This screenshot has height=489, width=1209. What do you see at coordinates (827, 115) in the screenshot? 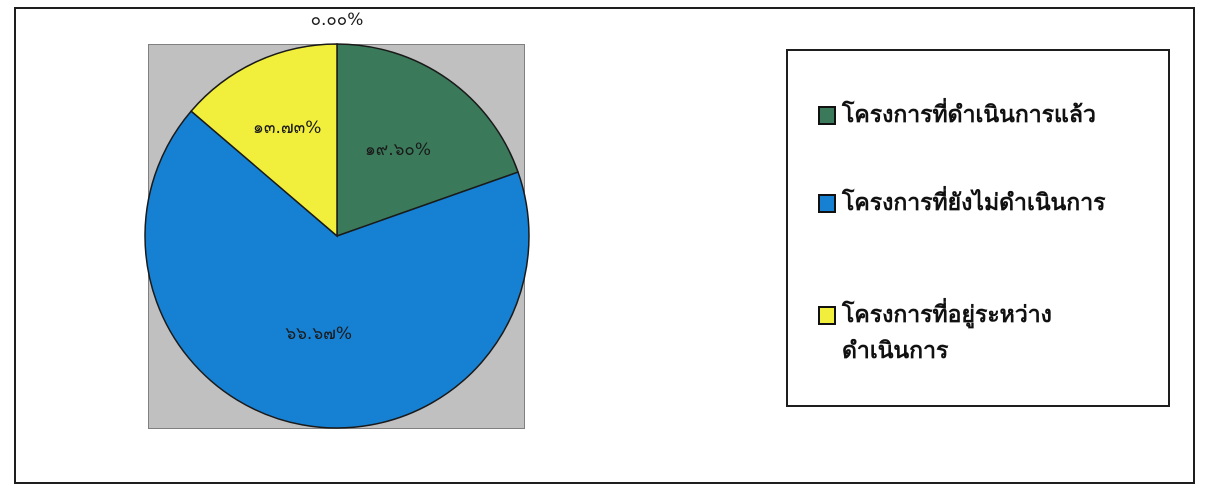
I see `legend-swatch-completed` at bounding box center [827, 115].